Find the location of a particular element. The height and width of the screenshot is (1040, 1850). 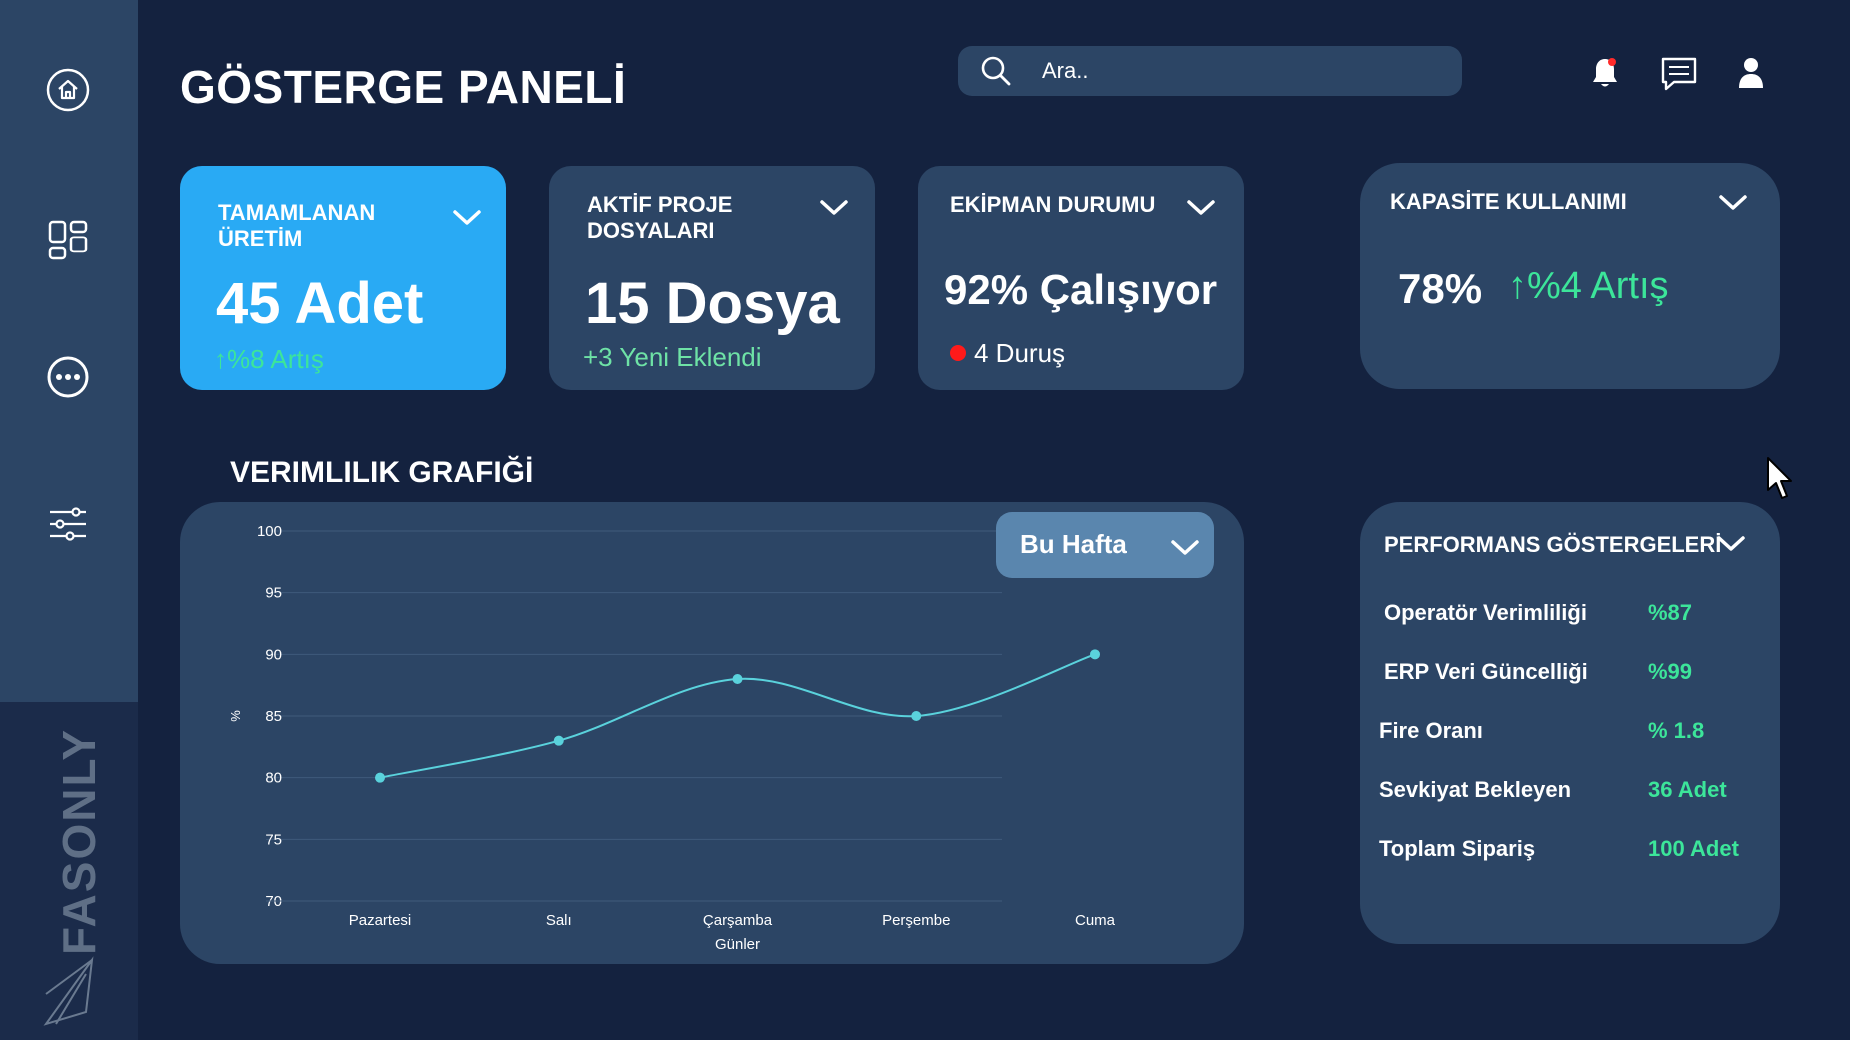

x-axis-label: Günler is located at coordinates (737, 944).